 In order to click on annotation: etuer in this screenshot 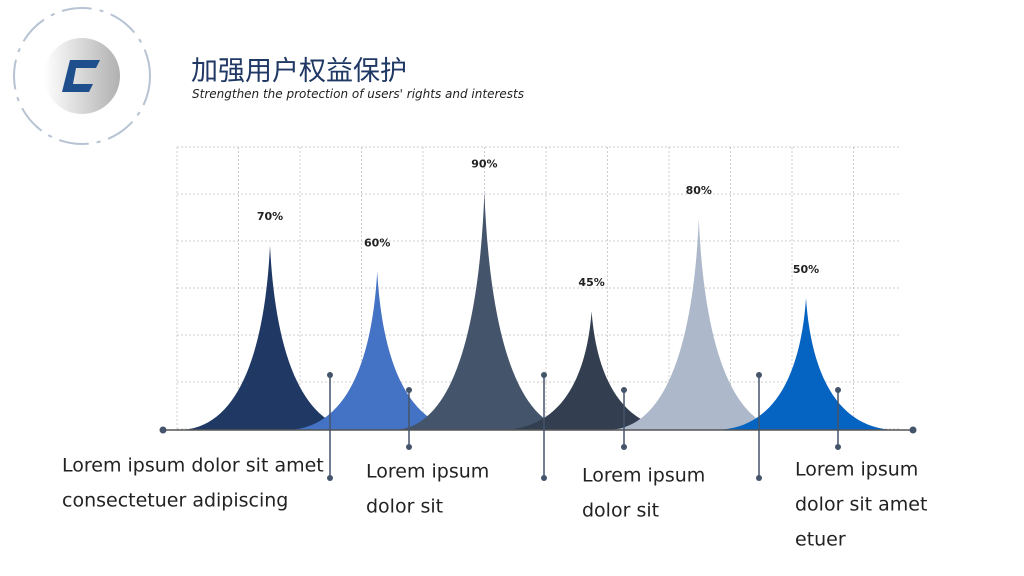, I will do `click(820, 540)`.